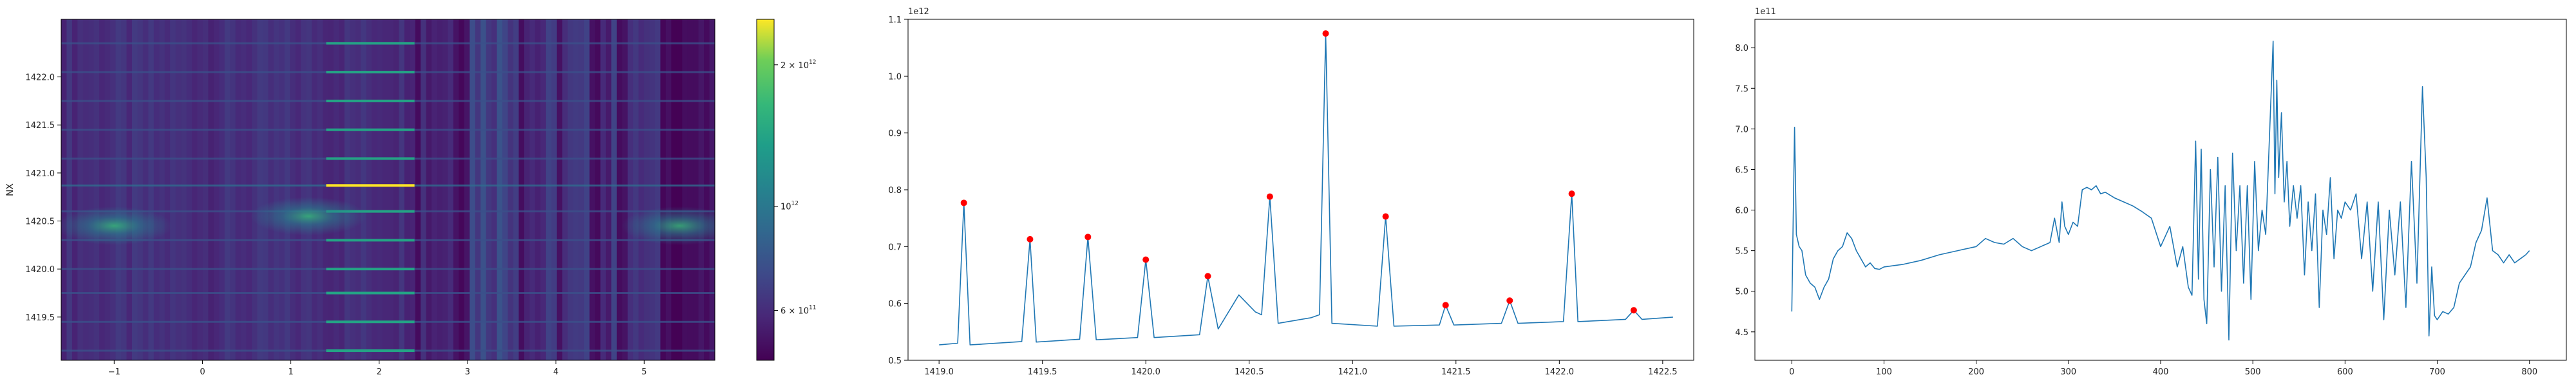 The image size is (2576, 386). Describe the element at coordinates (467, 372) in the screenshot. I see `x-tick-label: 3` at that location.